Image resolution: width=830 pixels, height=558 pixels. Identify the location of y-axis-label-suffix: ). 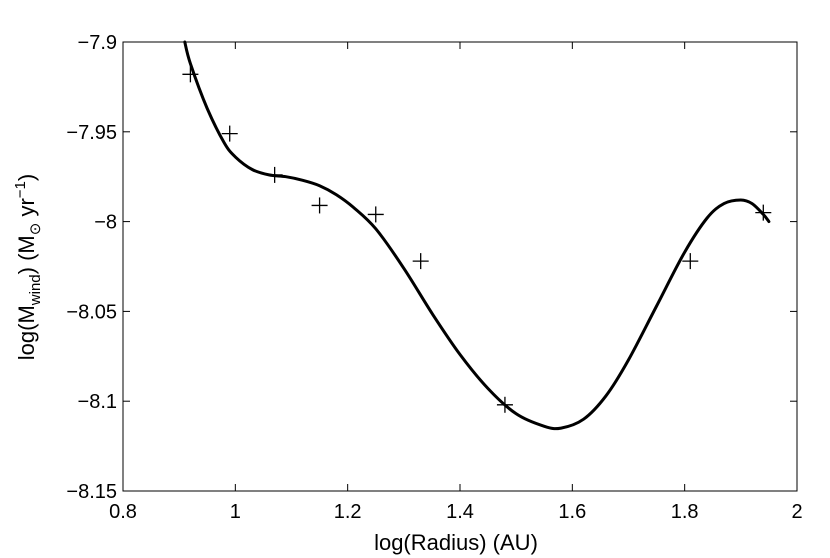
(26, 177).